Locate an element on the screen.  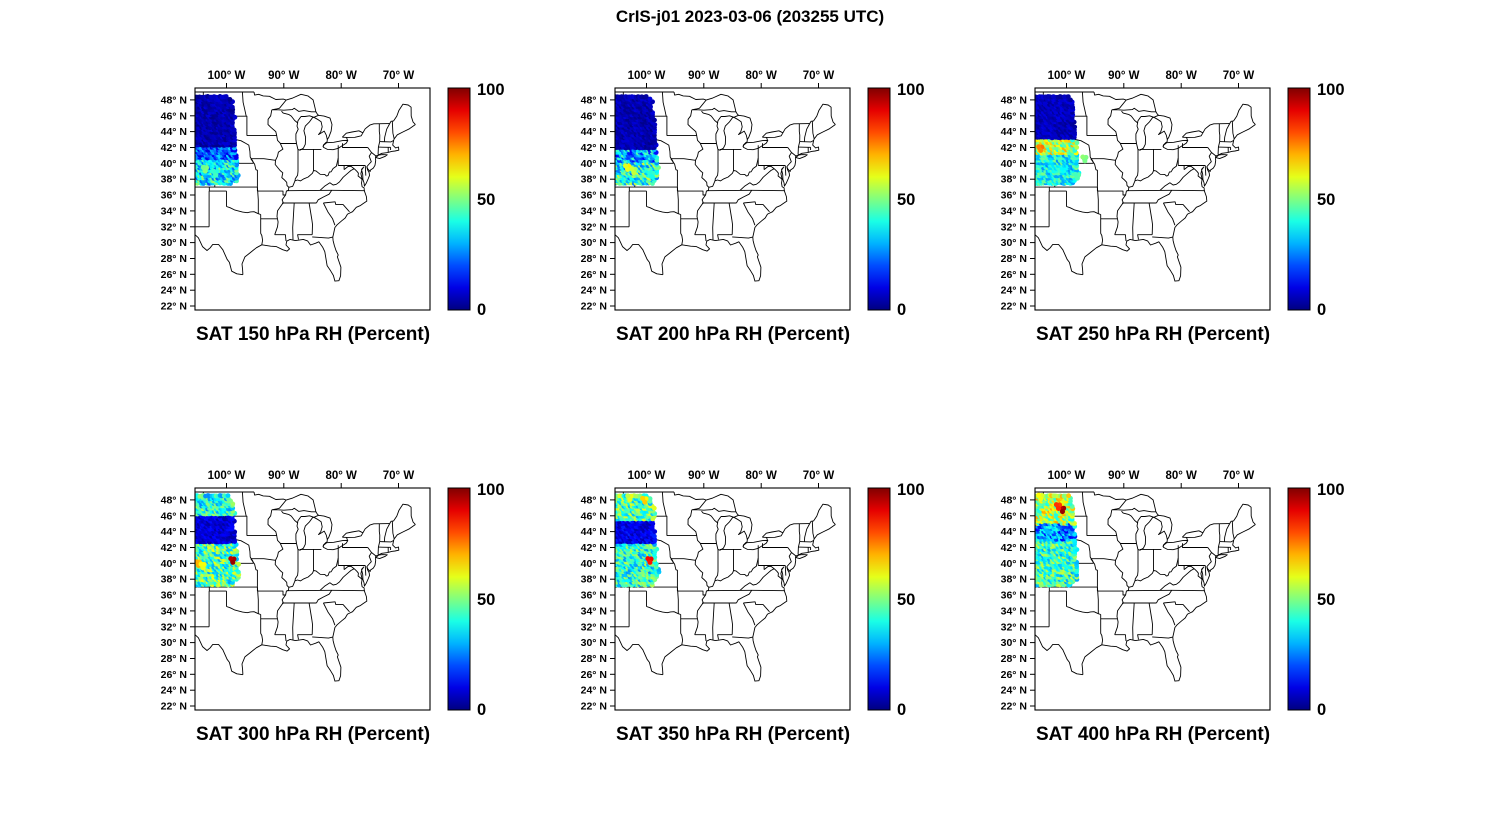
panel-title-300hpa: SAT 300 hPa RH (Percent) is located at coordinates (313, 734).